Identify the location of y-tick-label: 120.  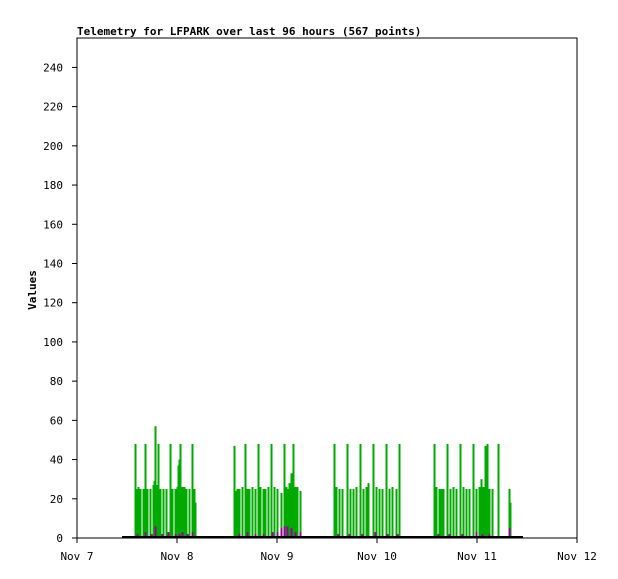
(53, 303).